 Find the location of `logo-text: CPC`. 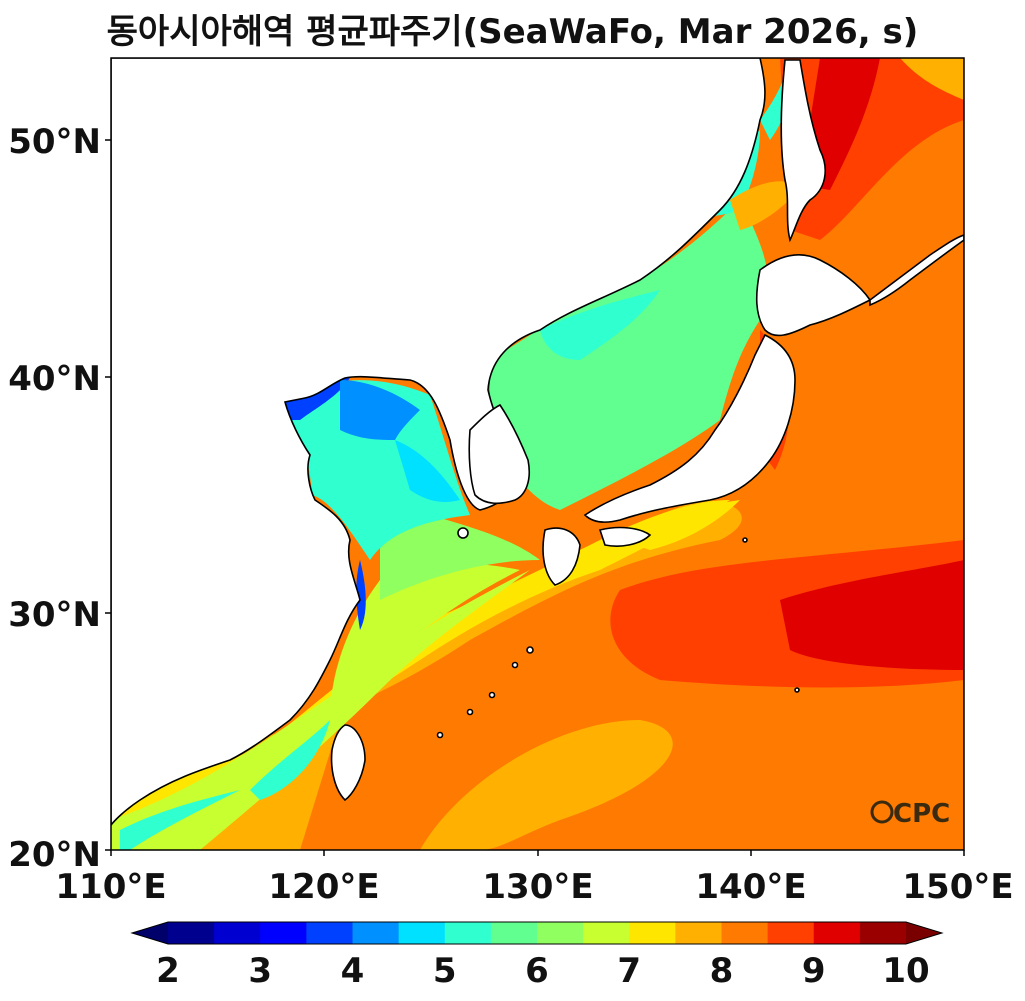

logo-text: CPC is located at coordinates (921, 814).